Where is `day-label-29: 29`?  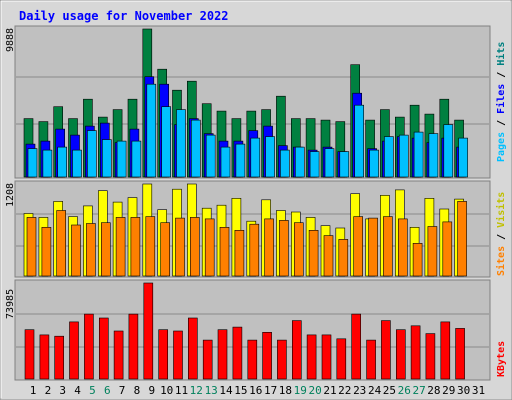 day-label-29: 29 is located at coordinates (448, 390).